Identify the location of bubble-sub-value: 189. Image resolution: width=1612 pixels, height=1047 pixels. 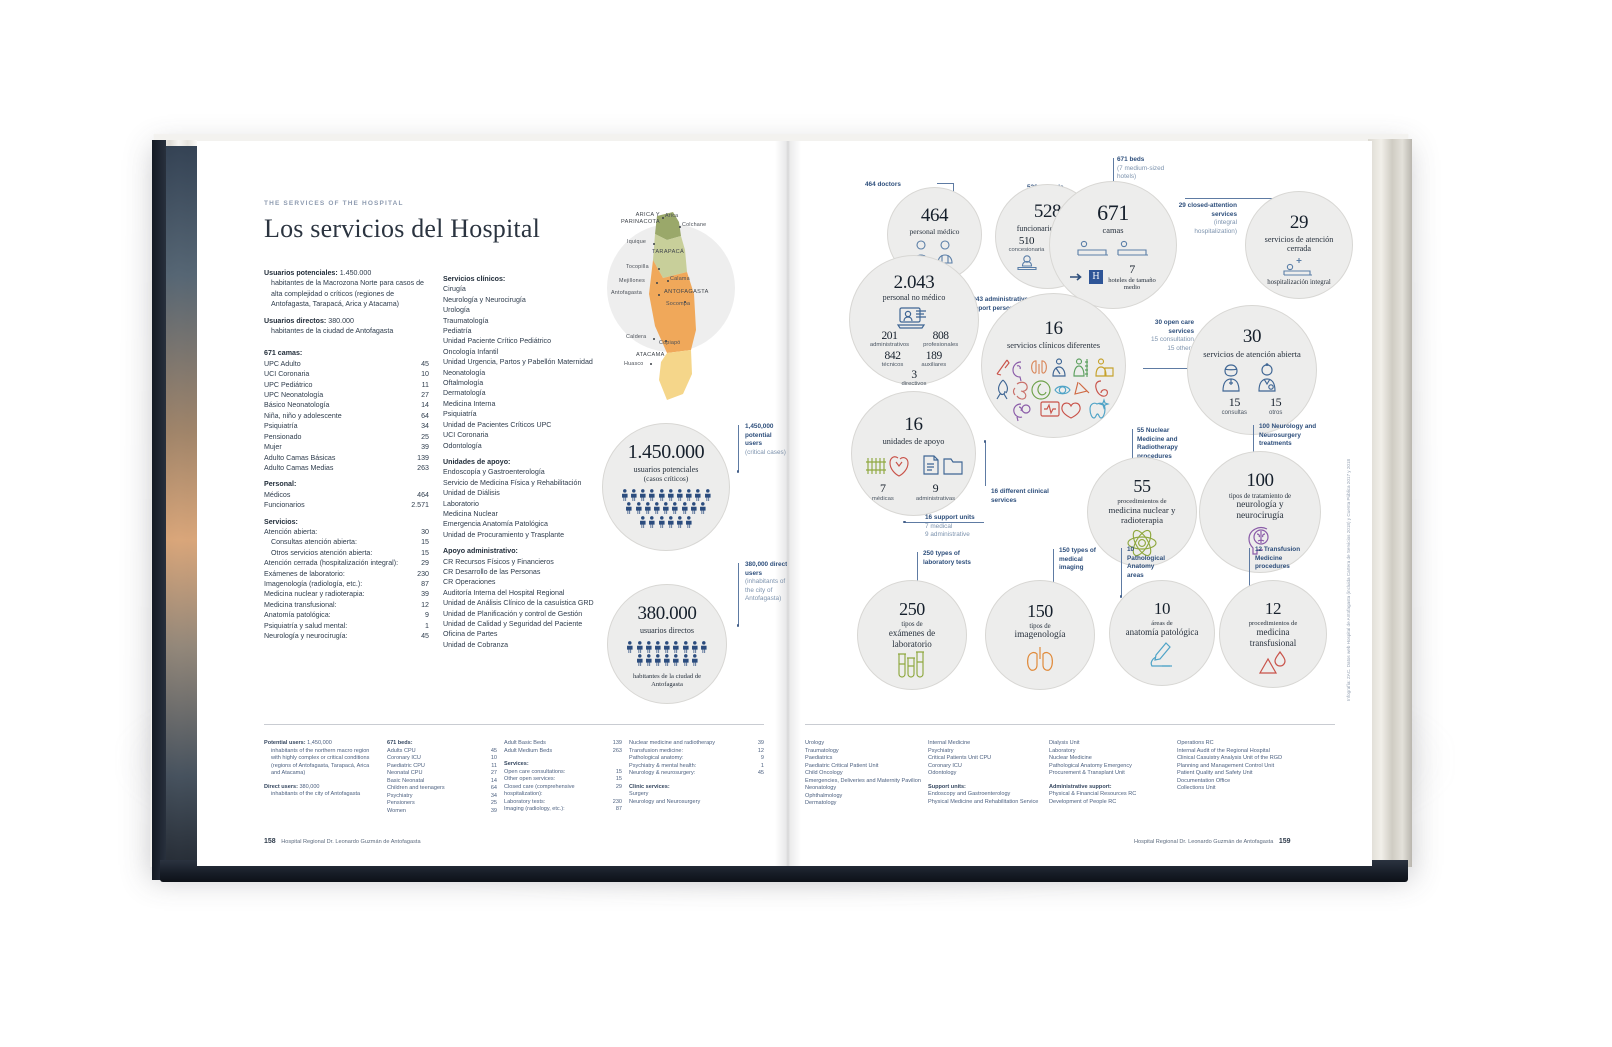
(933, 355).